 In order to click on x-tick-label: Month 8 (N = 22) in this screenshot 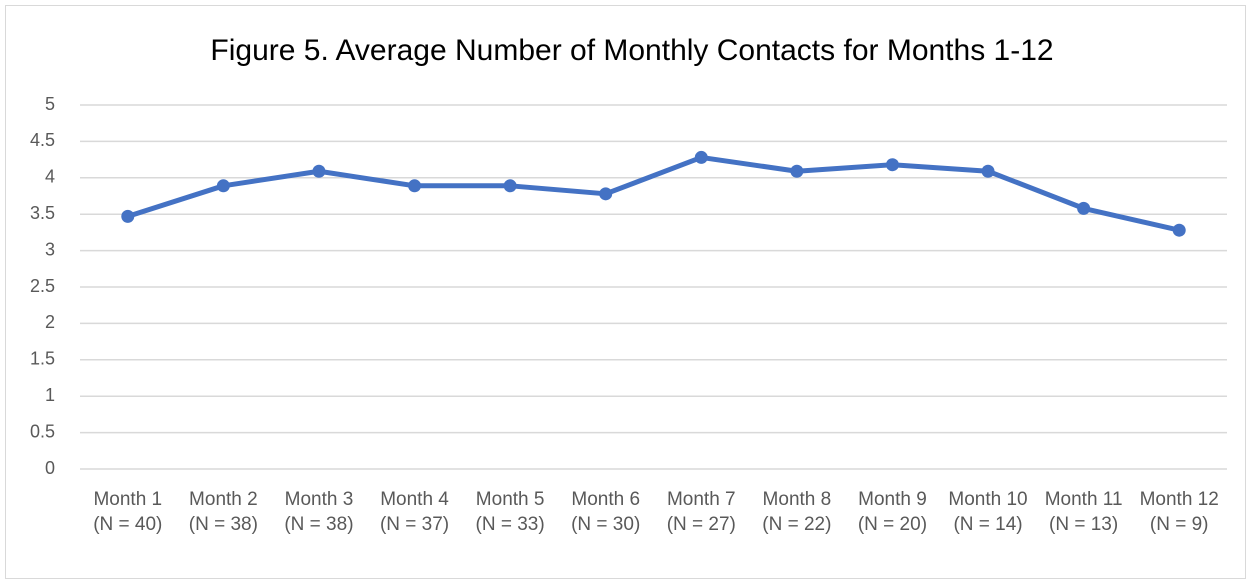, I will do `click(797, 512)`.